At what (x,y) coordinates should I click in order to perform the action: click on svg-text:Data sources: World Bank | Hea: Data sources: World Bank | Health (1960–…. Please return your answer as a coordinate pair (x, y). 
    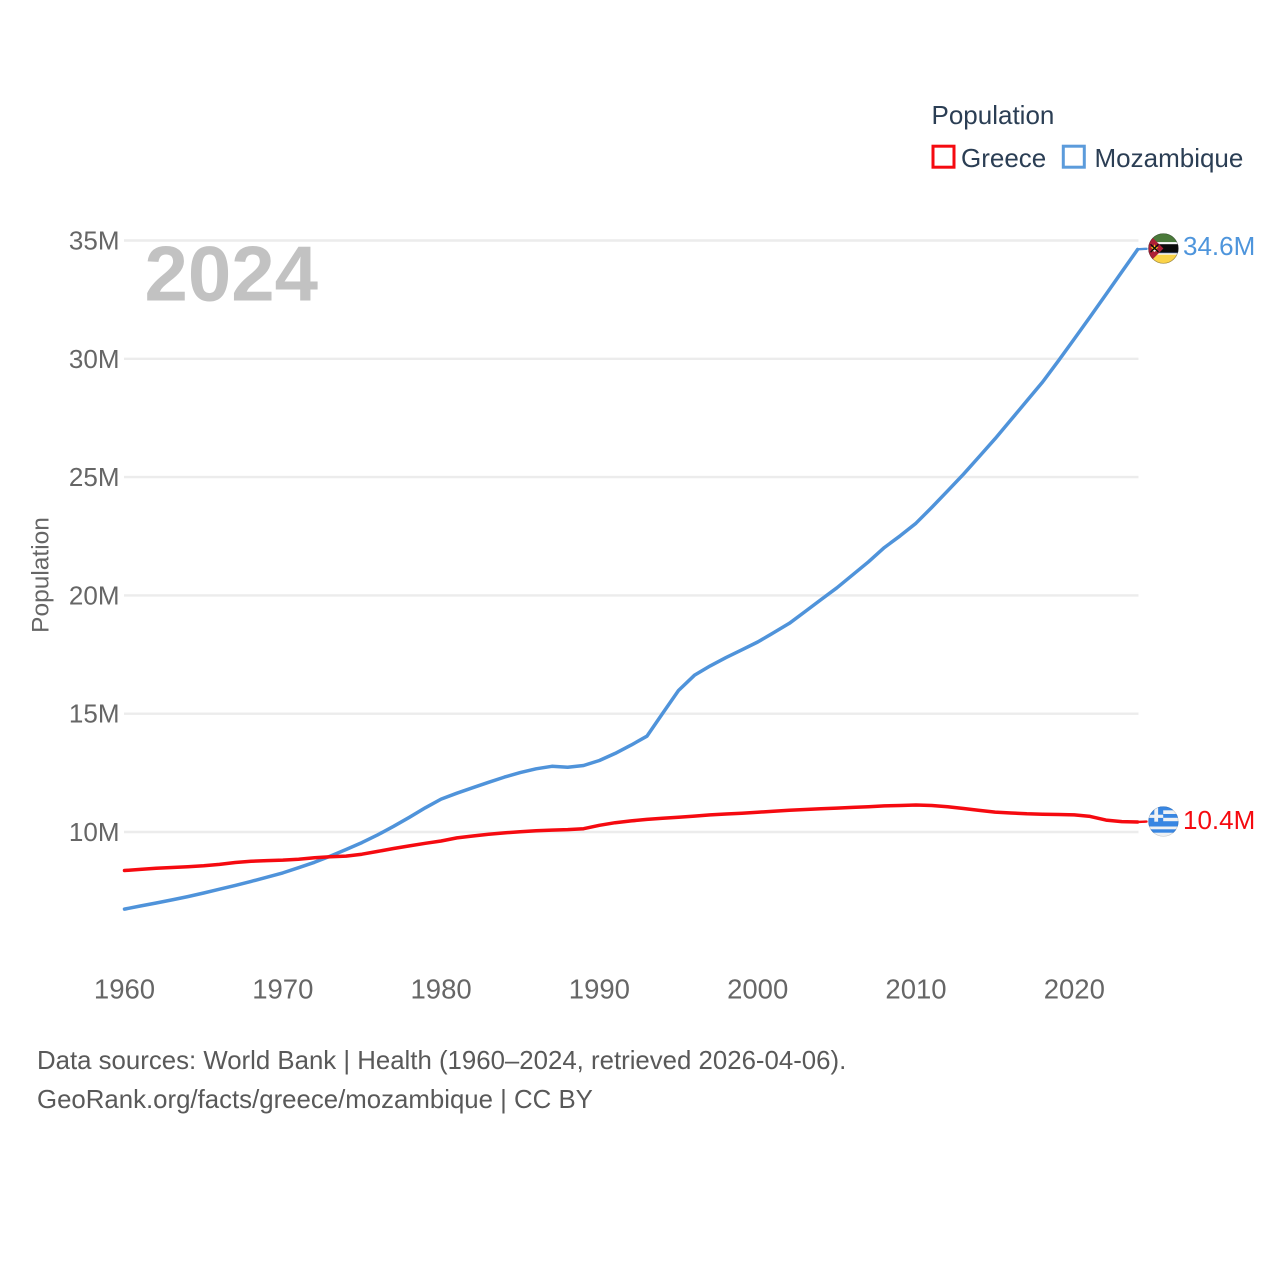
    Looking at the image, I should click on (441, 1061).